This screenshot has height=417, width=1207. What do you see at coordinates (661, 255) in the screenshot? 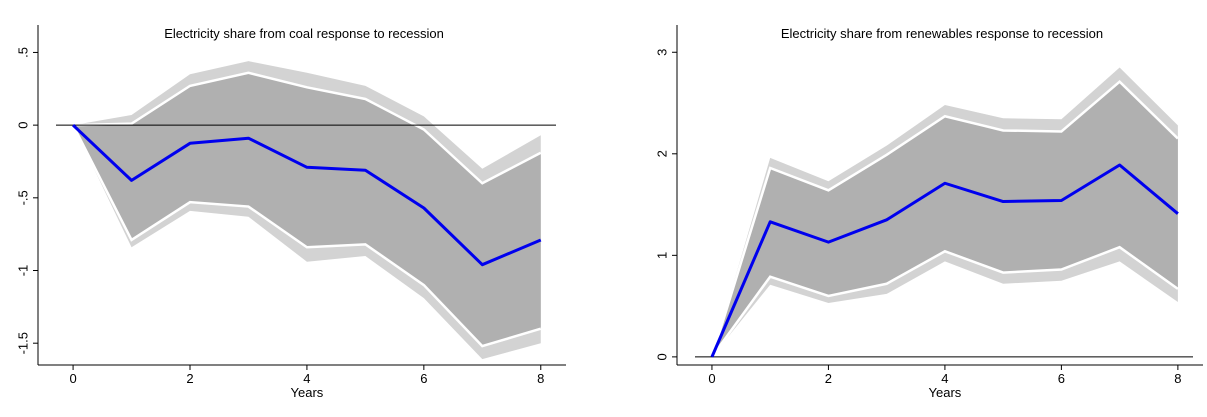
I see `y-tick-label: 1` at bounding box center [661, 255].